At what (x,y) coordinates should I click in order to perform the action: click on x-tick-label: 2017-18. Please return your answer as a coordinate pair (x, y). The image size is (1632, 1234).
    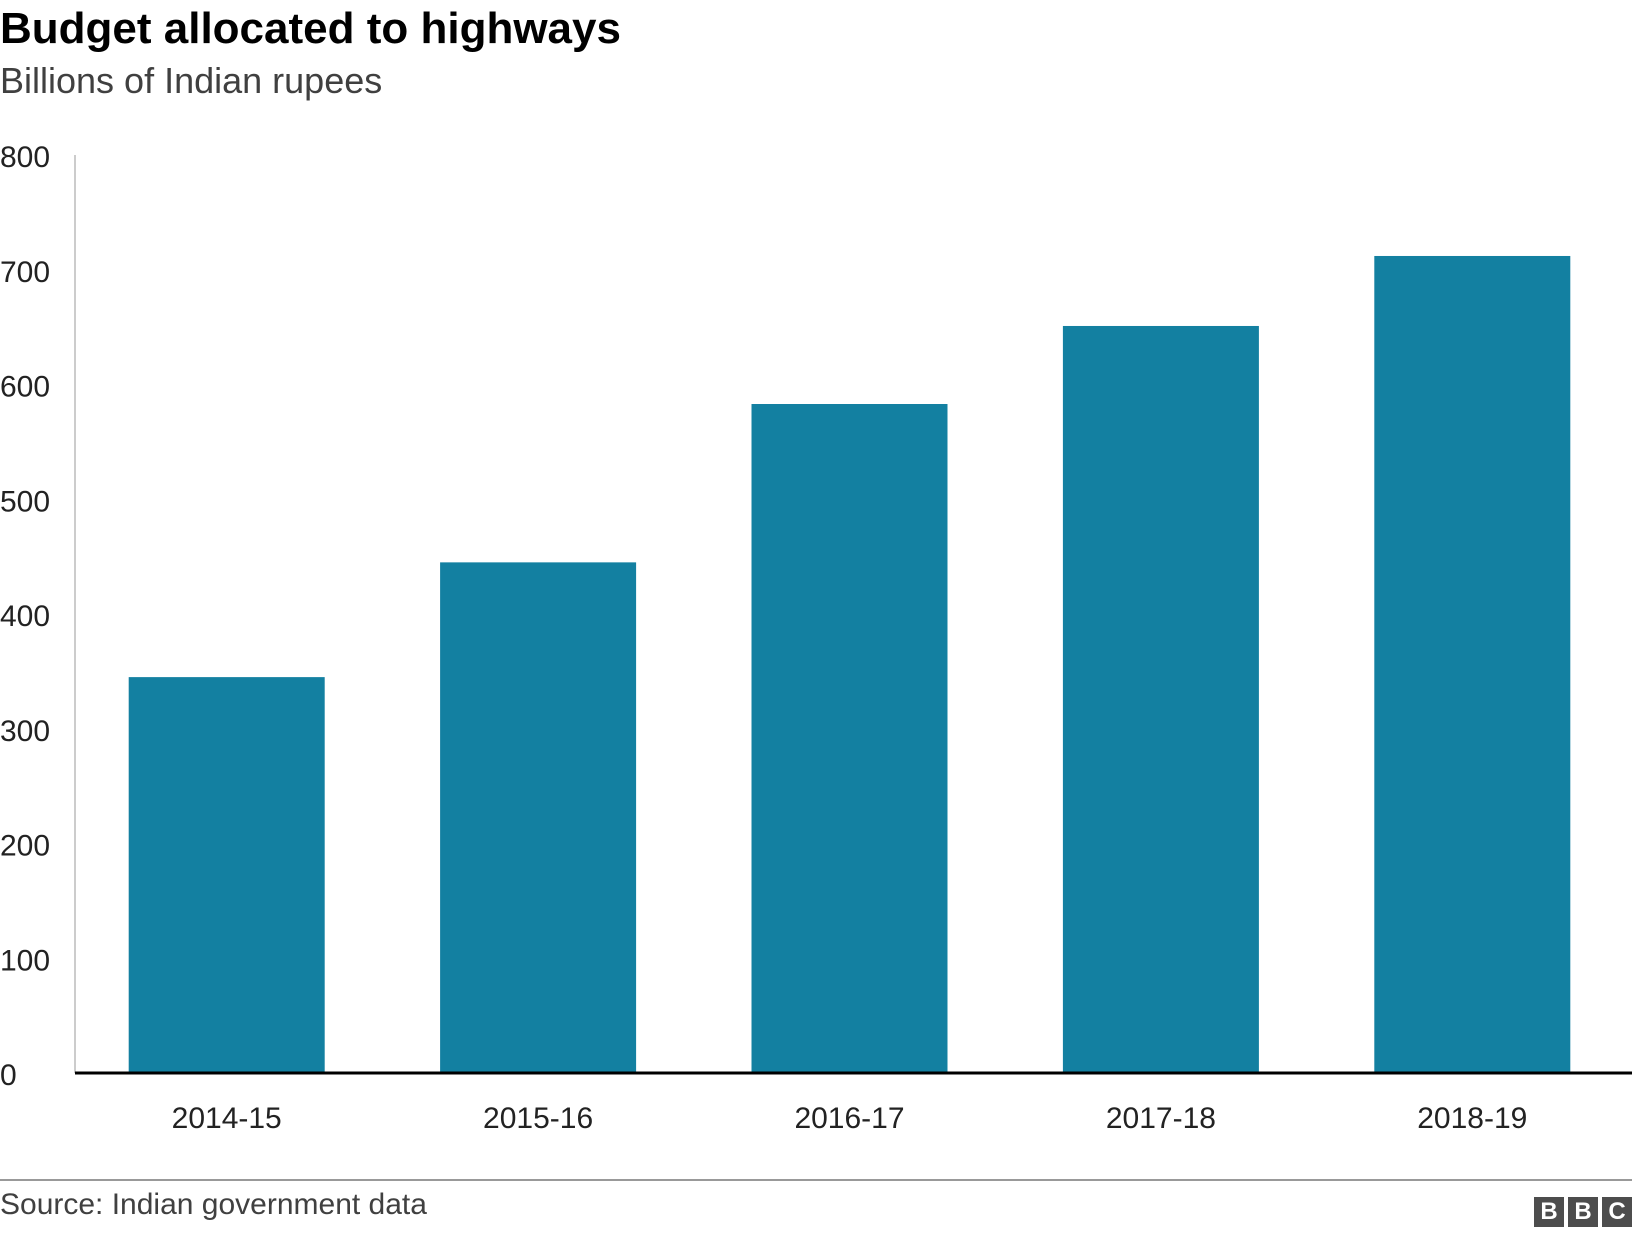
    Looking at the image, I should click on (1161, 1118).